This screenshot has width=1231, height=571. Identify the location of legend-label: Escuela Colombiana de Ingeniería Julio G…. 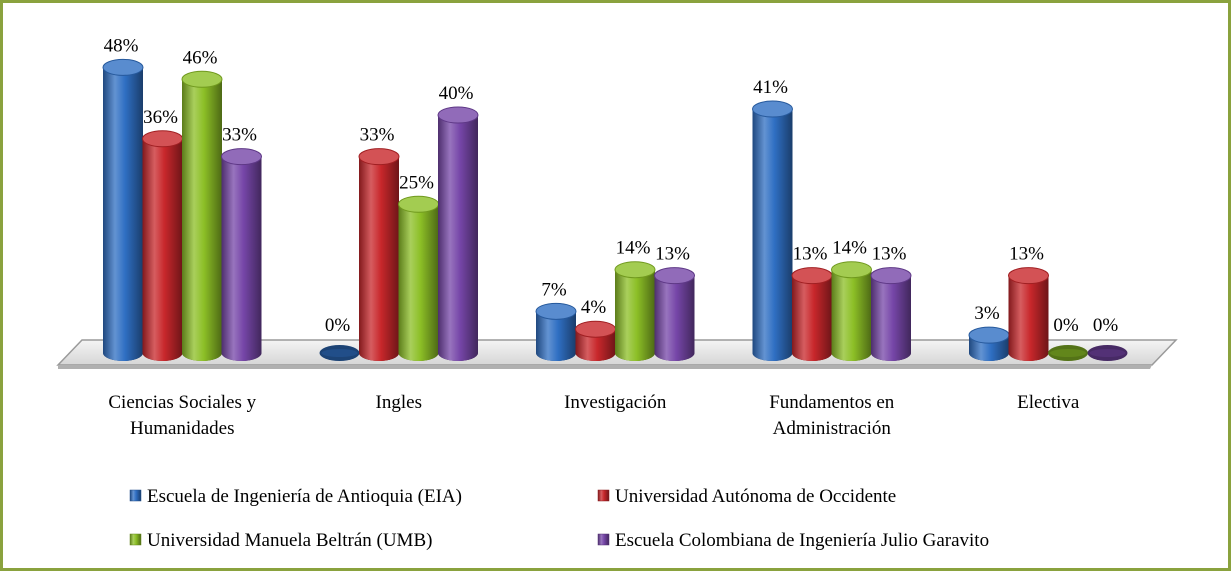
(802, 540).